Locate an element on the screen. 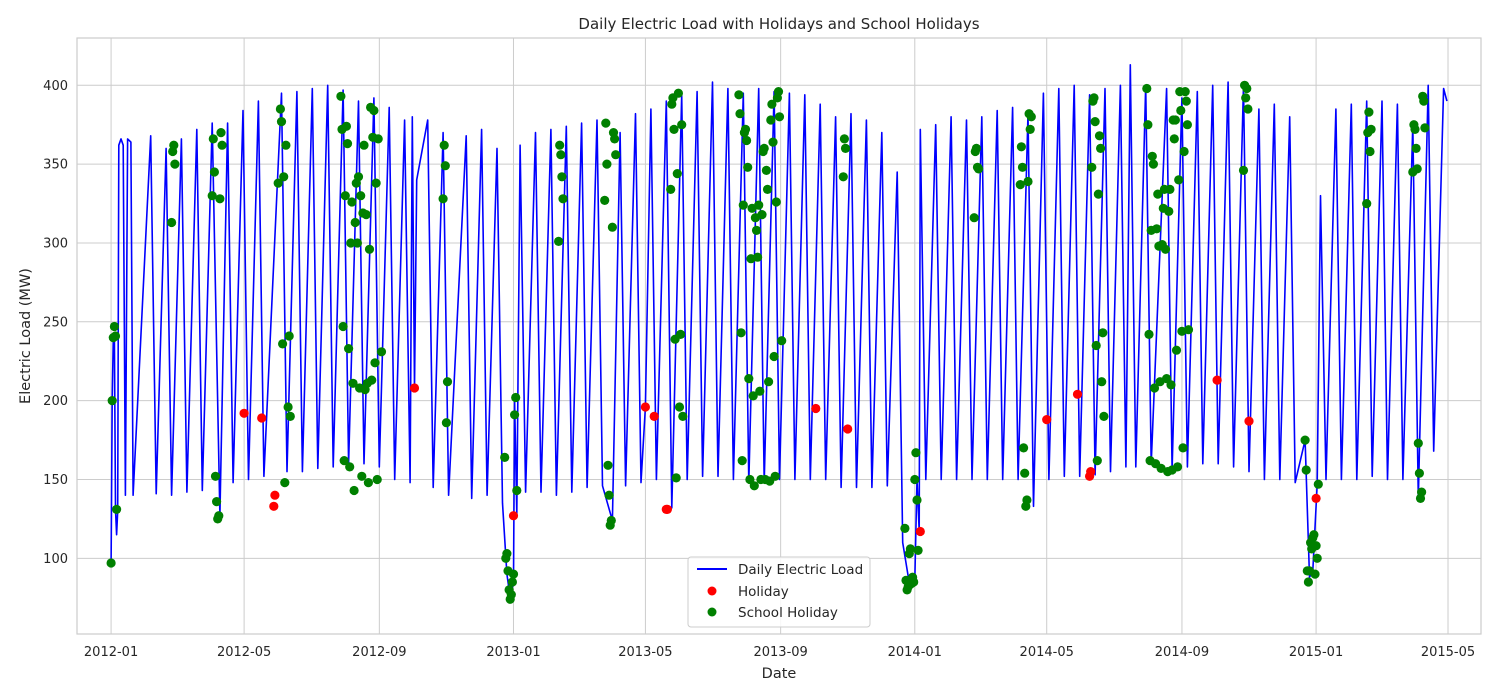  x-tick-label: 2013-09 is located at coordinates (780, 652).